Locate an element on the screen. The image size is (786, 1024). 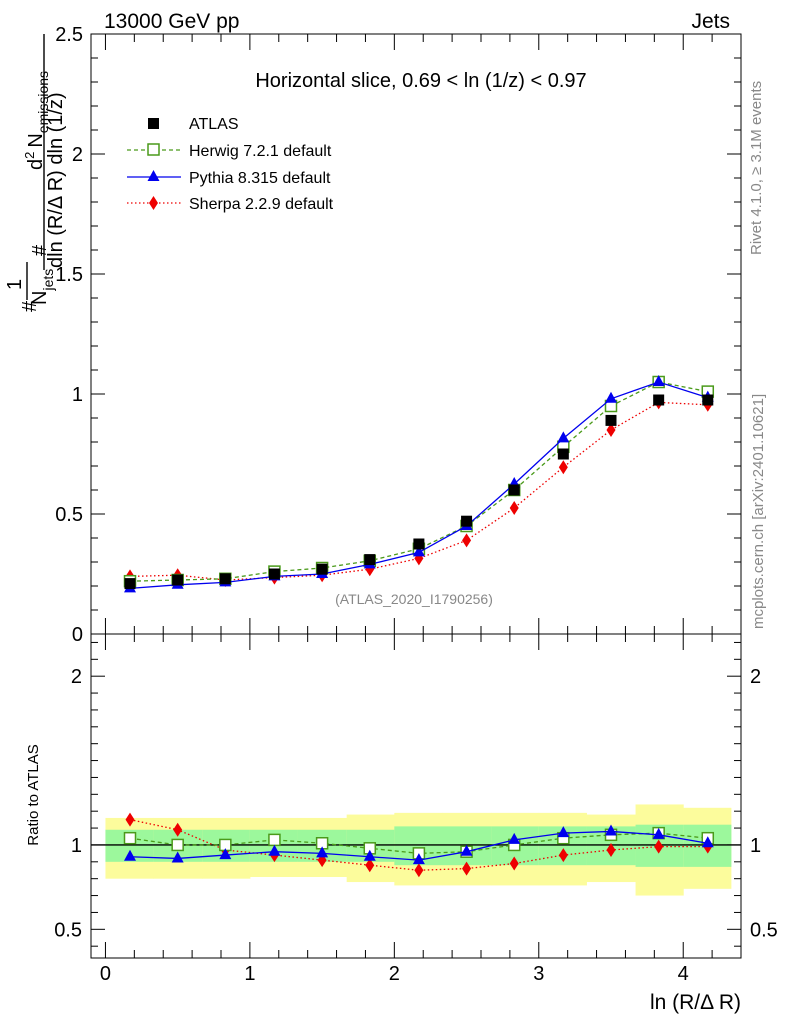
y-tick-label: 2 is located at coordinates (77, 155).